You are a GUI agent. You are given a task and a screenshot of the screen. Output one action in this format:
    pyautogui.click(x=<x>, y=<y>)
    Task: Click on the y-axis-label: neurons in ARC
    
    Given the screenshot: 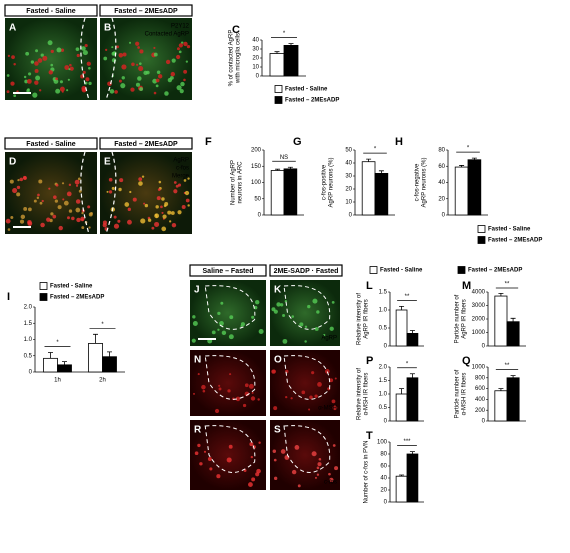 What is the action you would take?
    pyautogui.click(x=241, y=182)
    